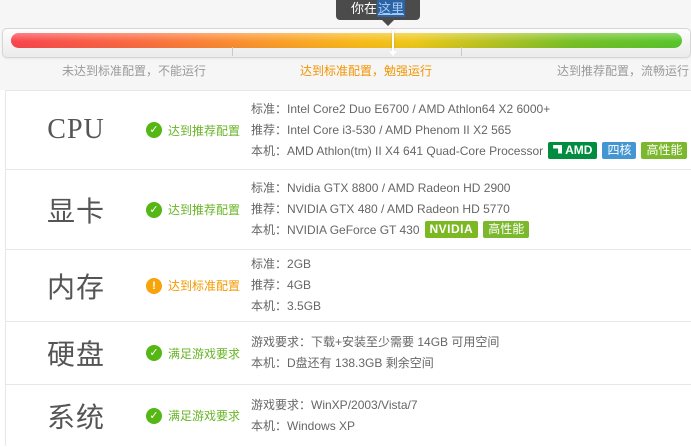 This screenshot has height=447, width=691. What do you see at coordinates (469, 363) in the screenshot?
I see `detail-line: 本机：D盘还有 138.3GB 剩余空间` at bounding box center [469, 363].